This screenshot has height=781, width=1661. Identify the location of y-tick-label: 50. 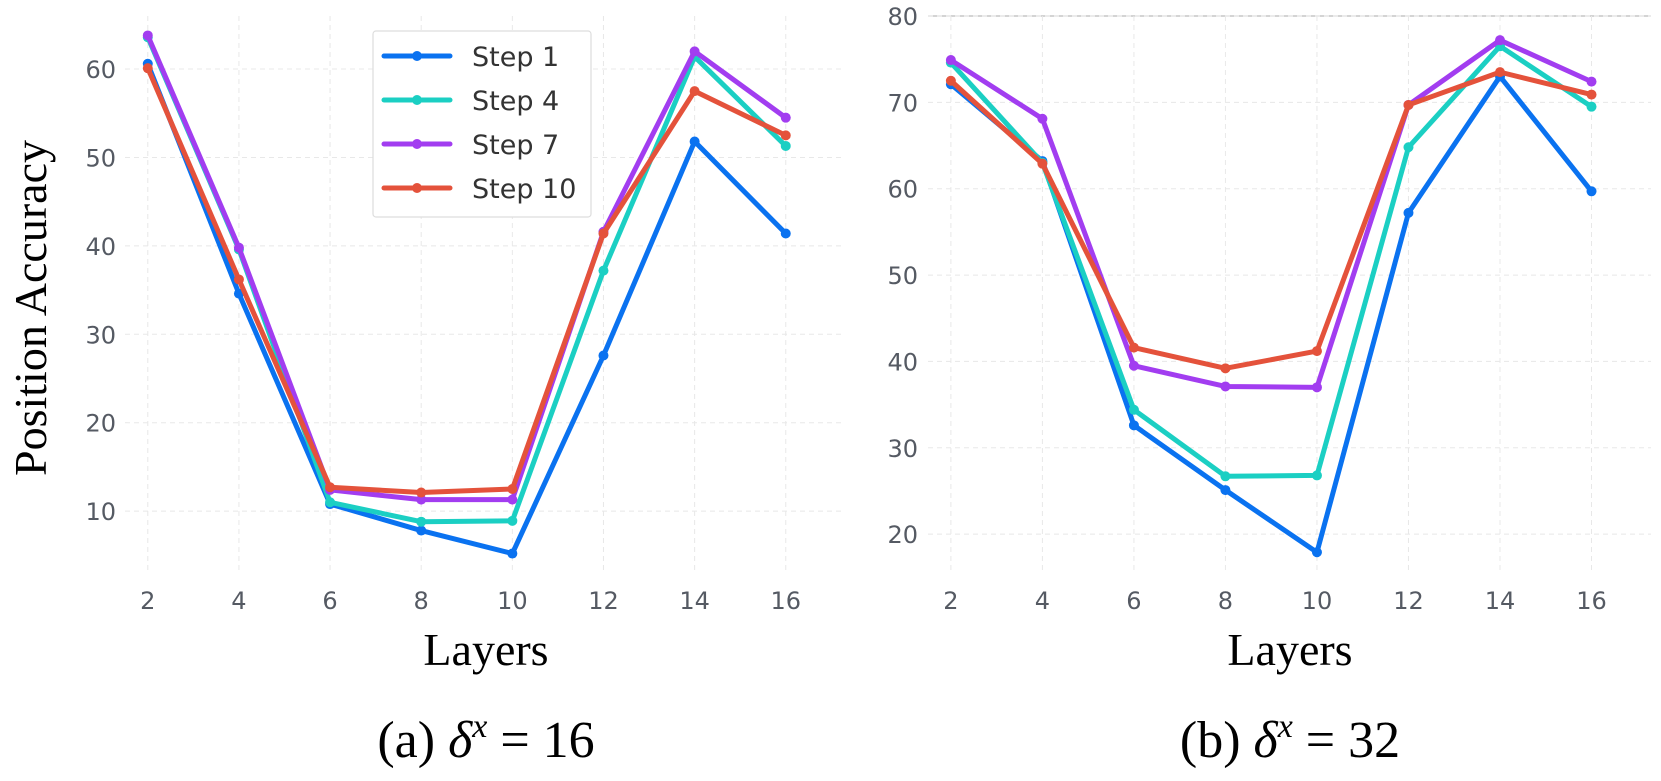
(902, 276).